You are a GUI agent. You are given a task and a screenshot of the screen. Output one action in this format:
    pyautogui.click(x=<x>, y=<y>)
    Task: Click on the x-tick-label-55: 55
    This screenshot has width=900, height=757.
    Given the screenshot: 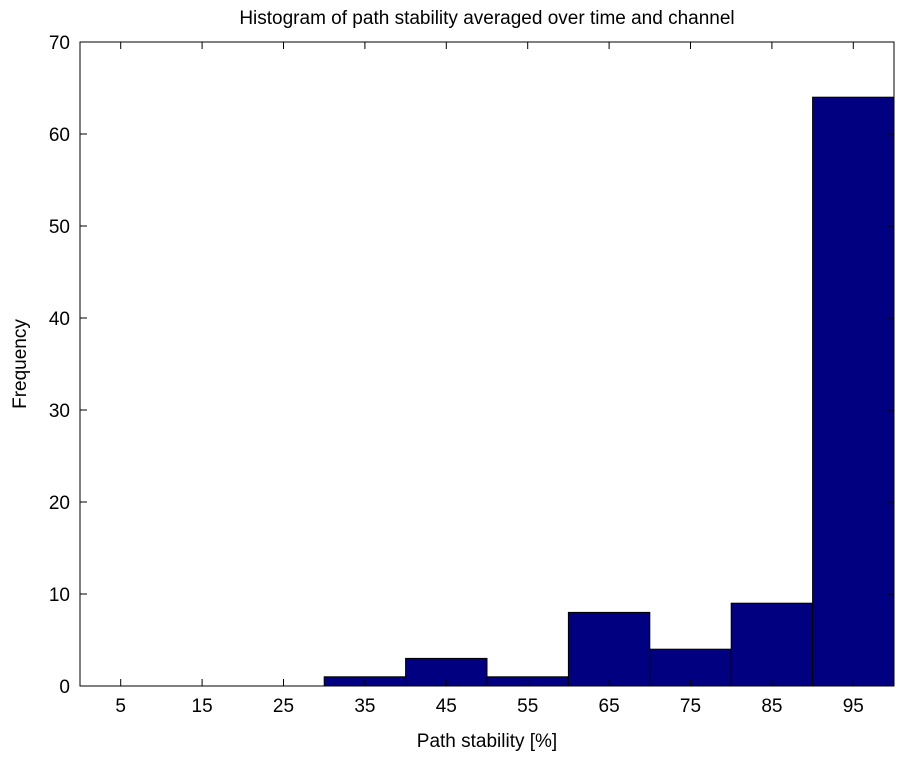 What is the action you would take?
    pyautogui.click(x=527, y=706)
    